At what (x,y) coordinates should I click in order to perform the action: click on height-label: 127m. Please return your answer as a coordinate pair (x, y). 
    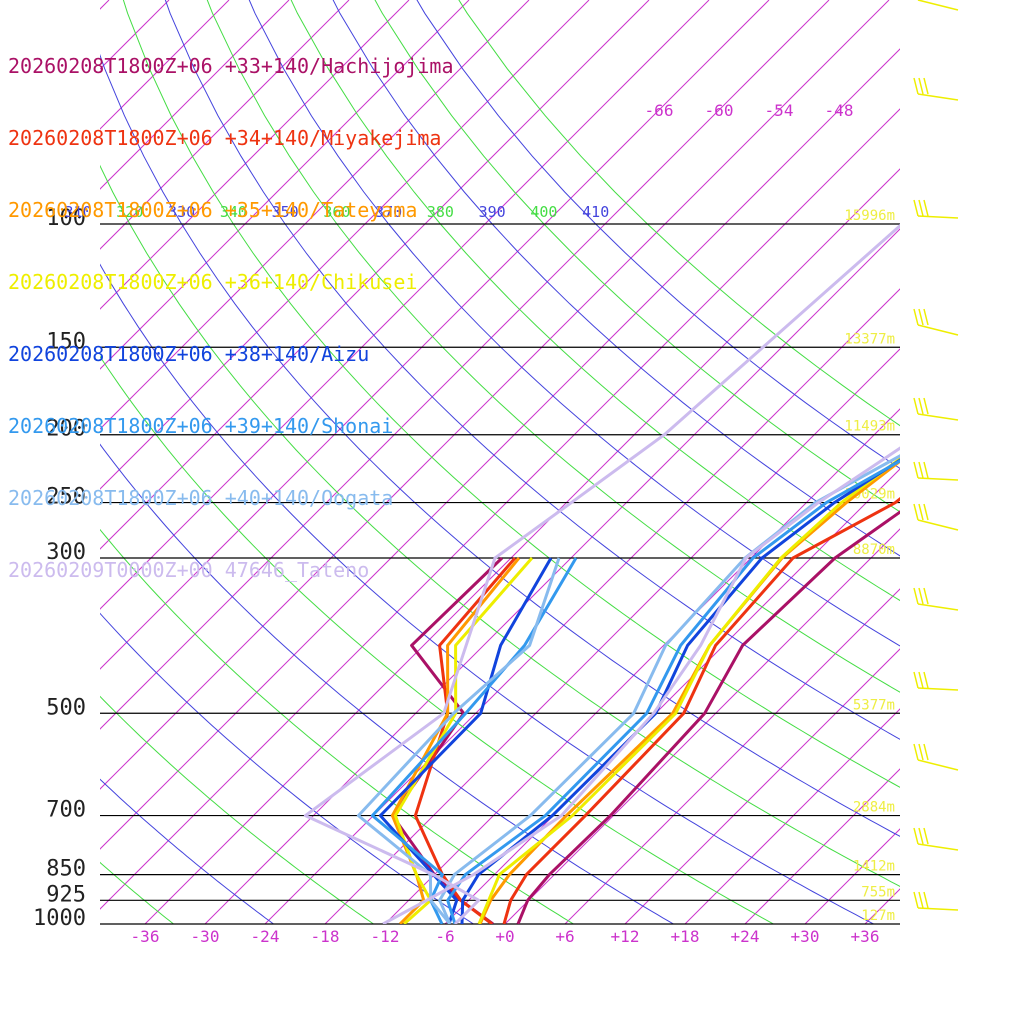
    Looking at the image, I should click on (878, 916).